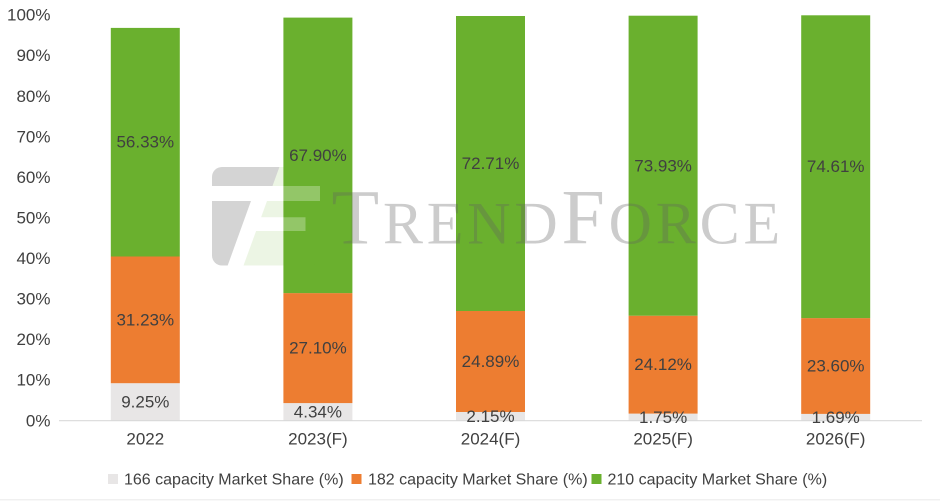 Image resolution: width=940 pixels, height=503 pixels. What do you see at coordinates (318, 155) in the screenshot?
I see `svg-text: 67.90%` at bounding box center [318, 155].